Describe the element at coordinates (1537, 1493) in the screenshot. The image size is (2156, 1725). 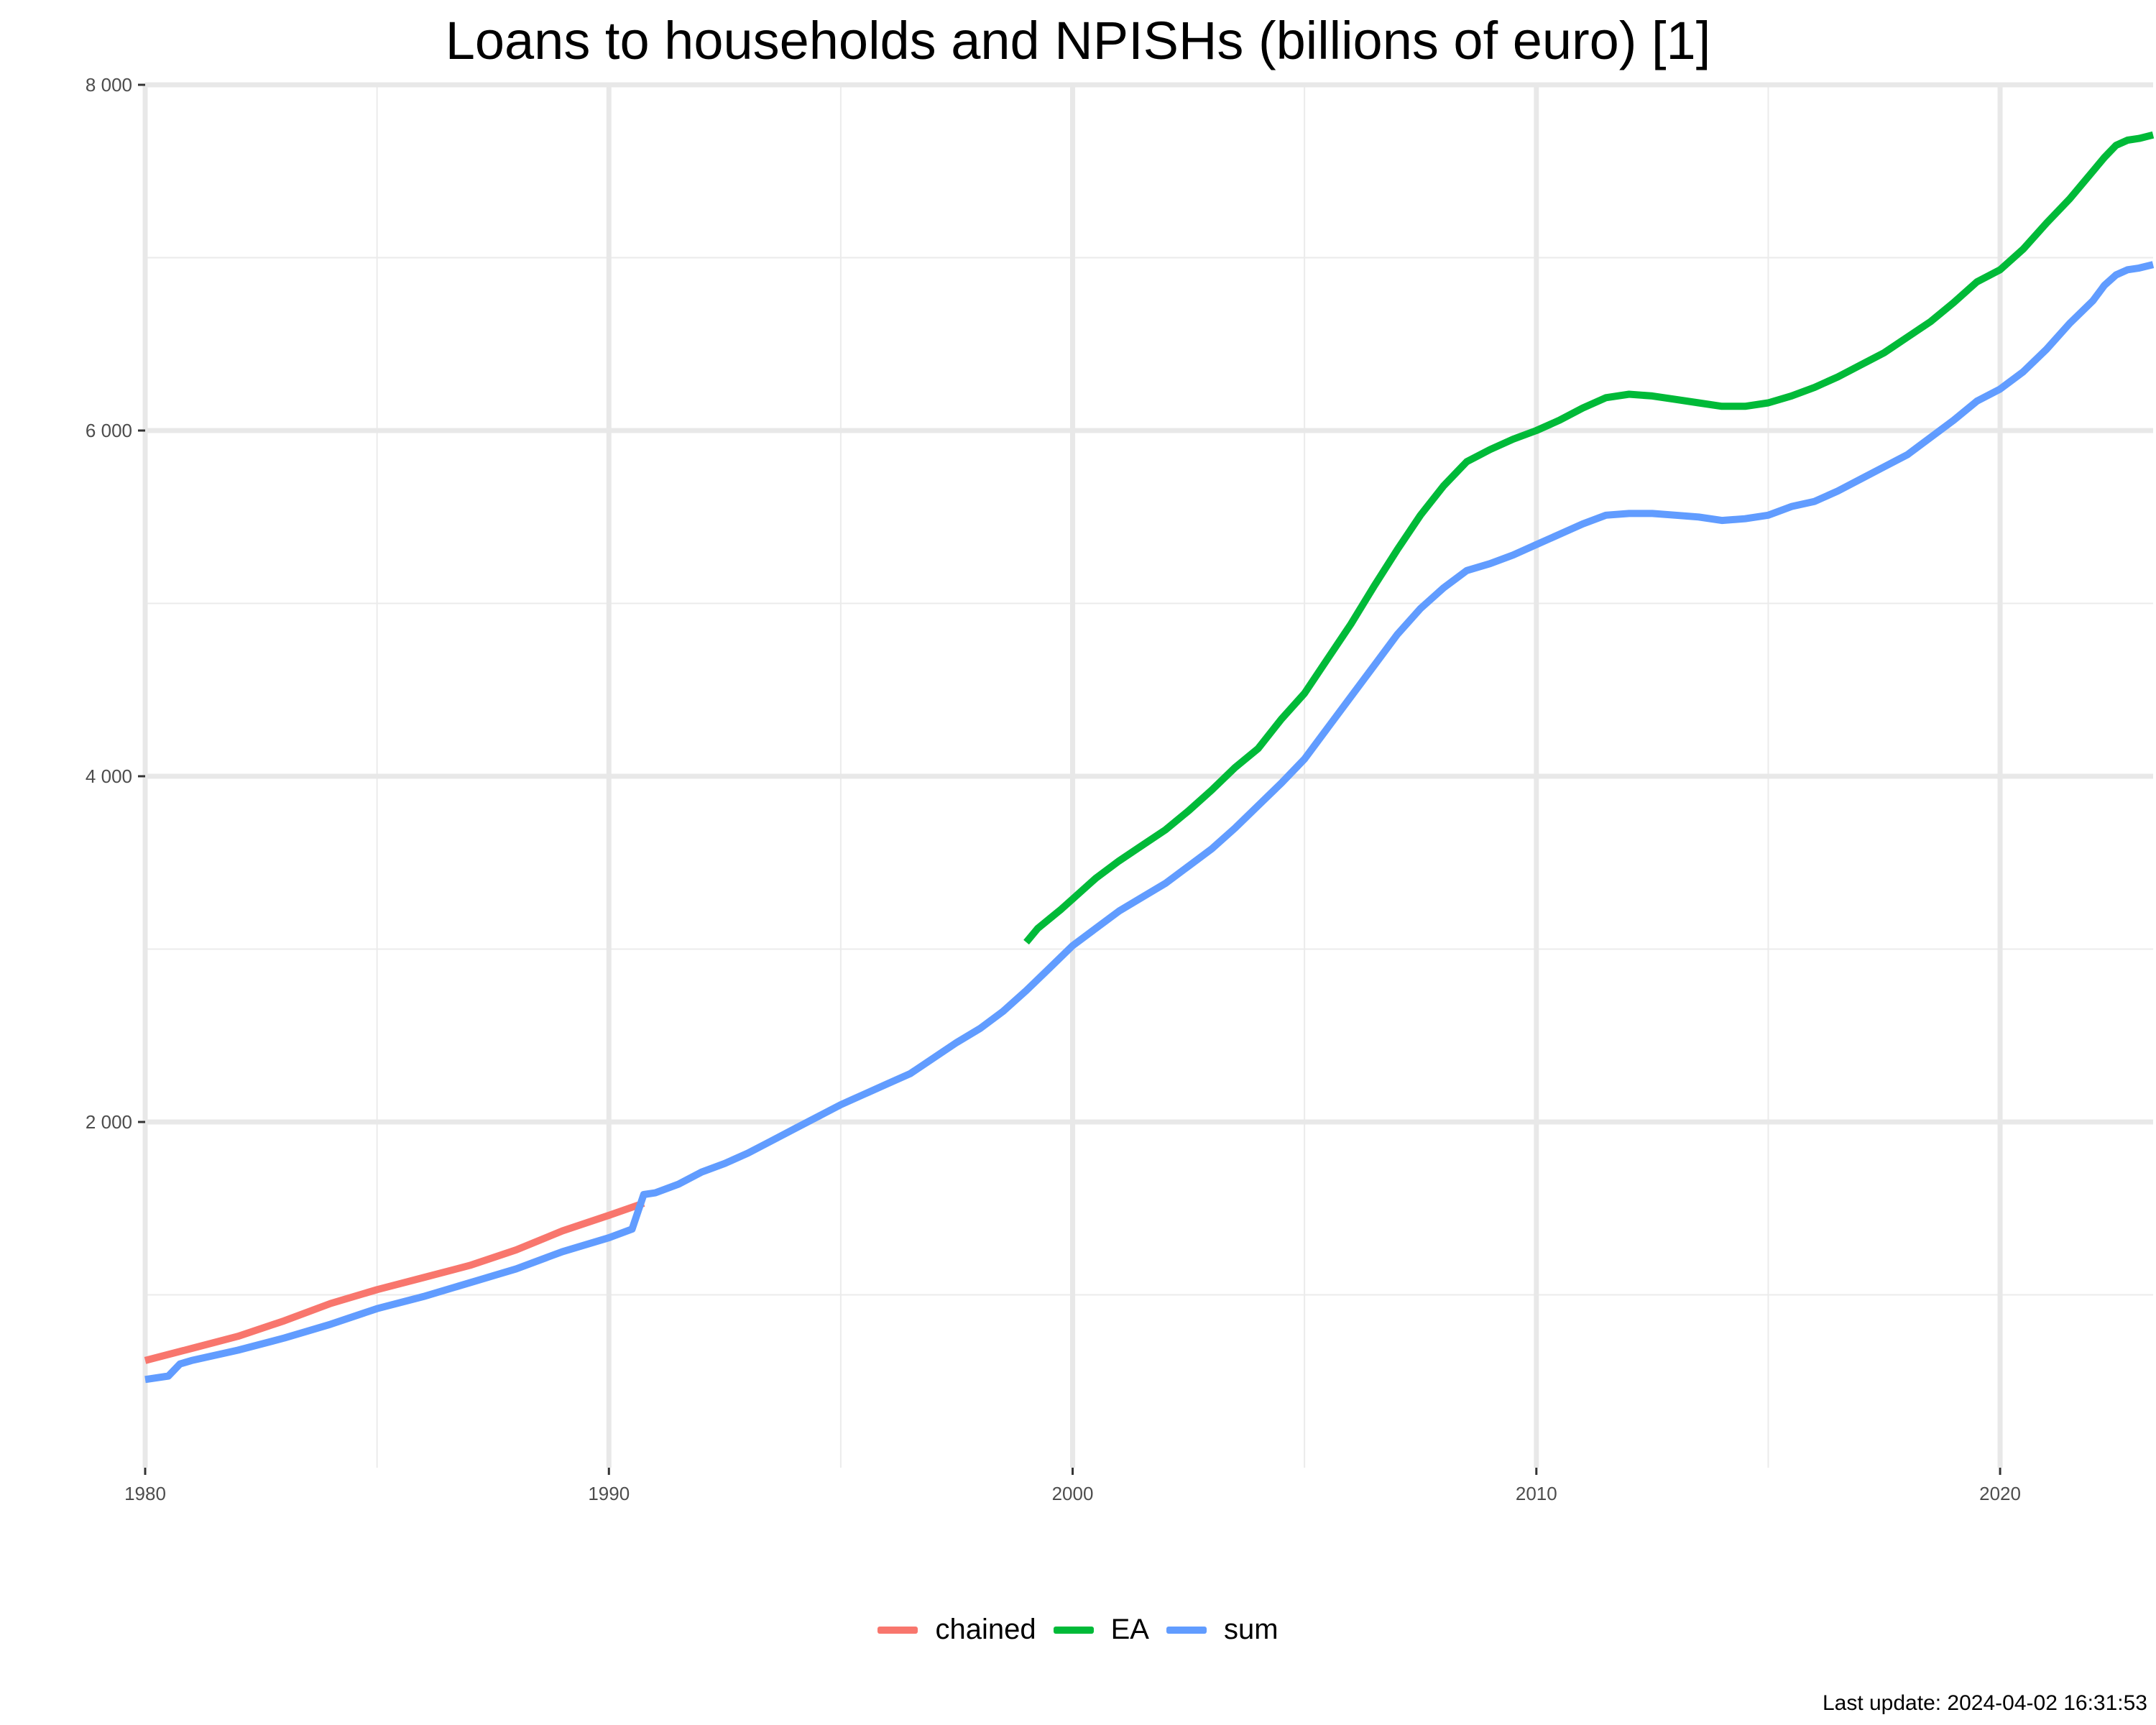
I see `x-tick-label: 2010` at that location.